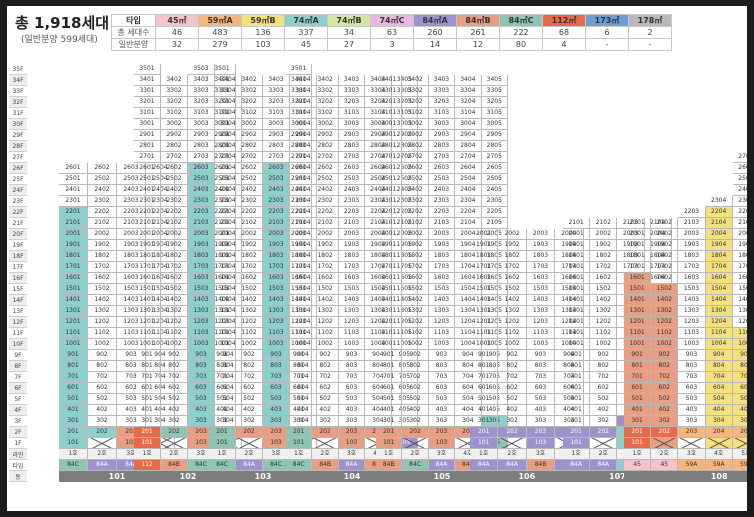  What do you see at coordinates (692, 355) in the screenshot?
I see `unit-cell: 903` at bounding box center [692, 355].